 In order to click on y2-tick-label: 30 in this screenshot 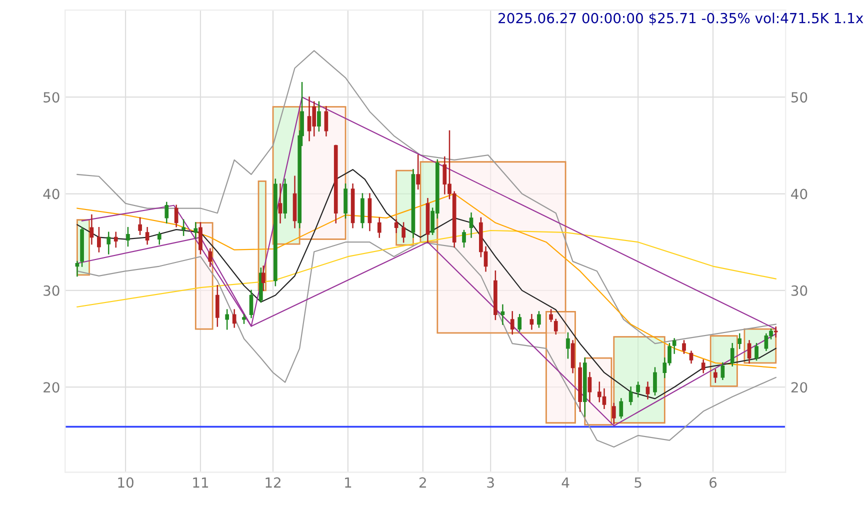, I will do `click(799, 290)`.